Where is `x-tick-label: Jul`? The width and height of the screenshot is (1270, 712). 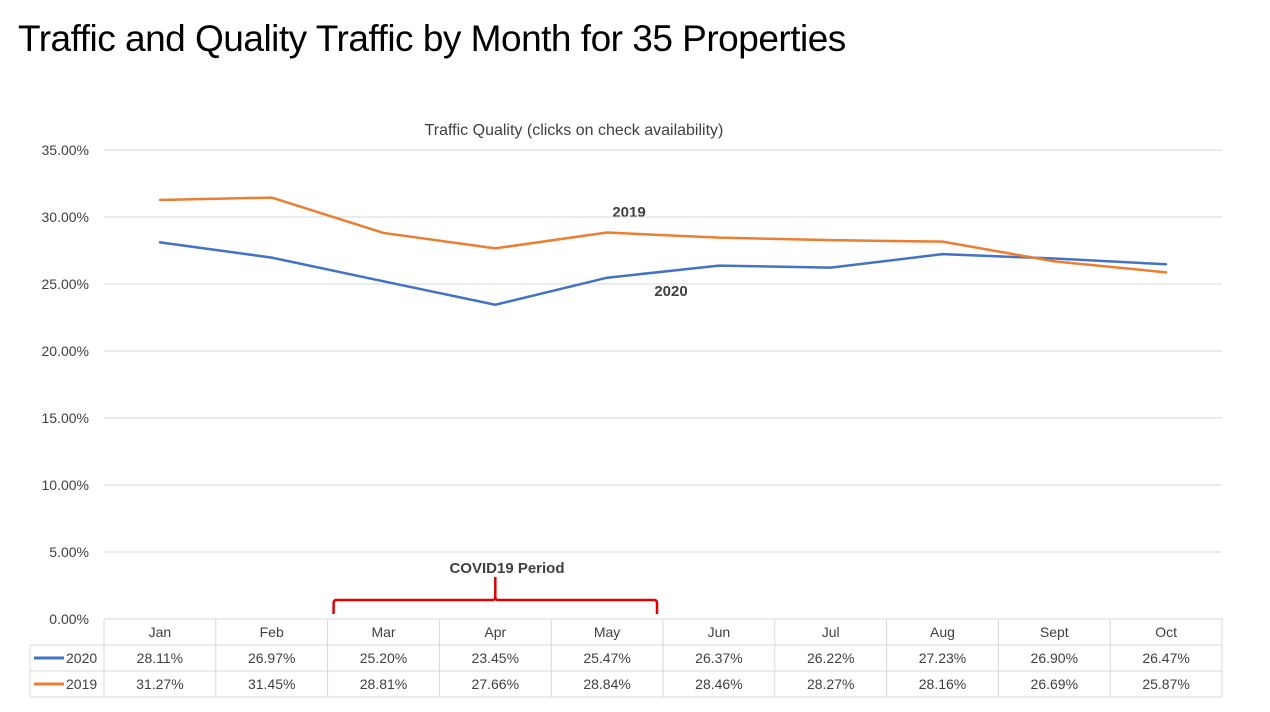
x-tick-label: Jul is located at coordinates (831, 632).